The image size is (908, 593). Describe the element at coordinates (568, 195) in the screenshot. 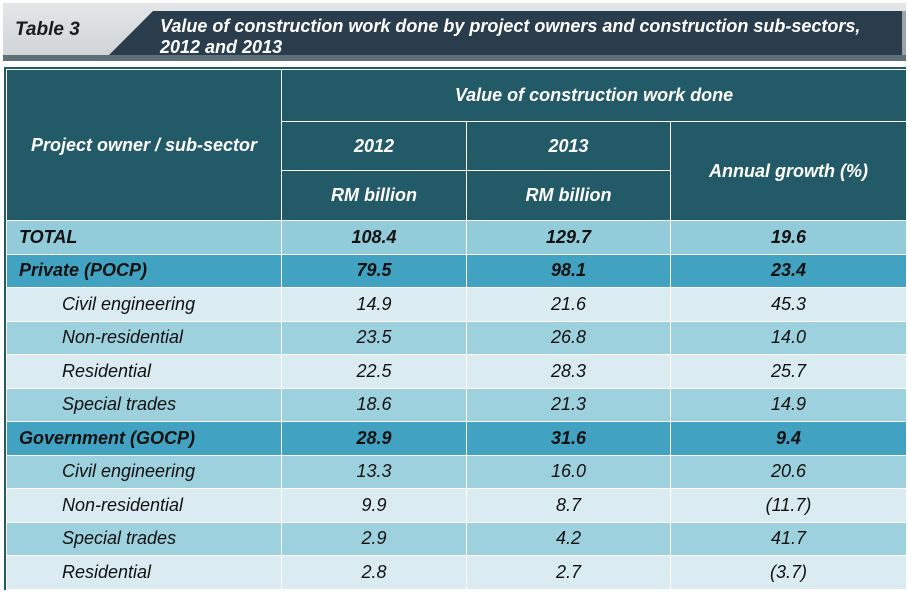

I see `header-unit-2013: RM billion` at that location.